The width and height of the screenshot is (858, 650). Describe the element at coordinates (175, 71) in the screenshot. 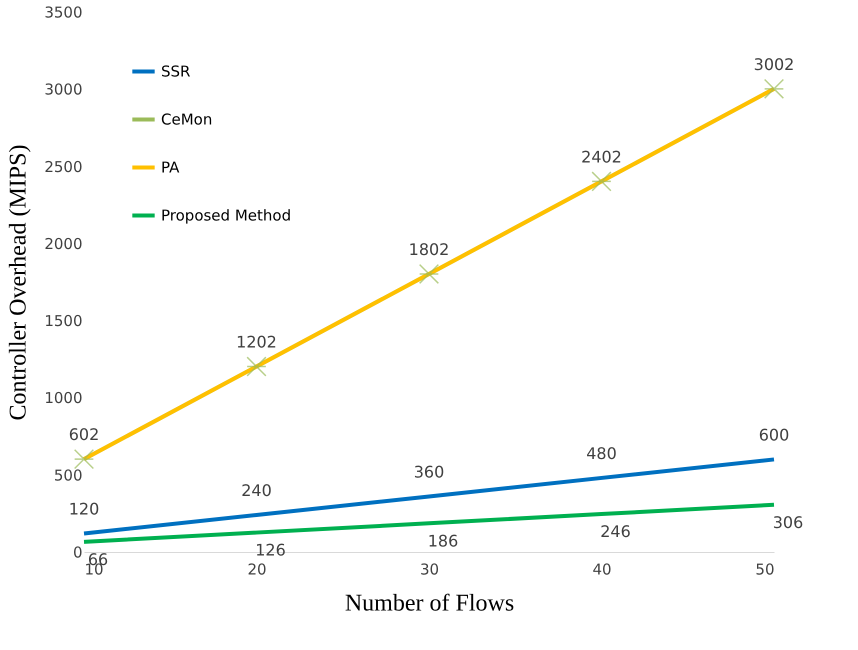

I see `legend-label: SSR` at that location.